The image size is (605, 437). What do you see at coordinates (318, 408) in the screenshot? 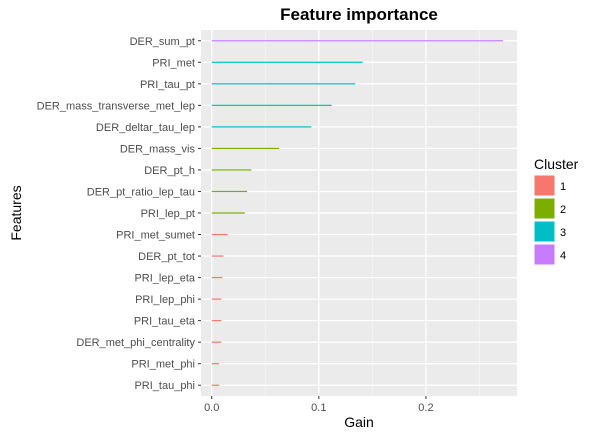
I see `x-tick-label: 0.1` at bounding box center [318, 408].